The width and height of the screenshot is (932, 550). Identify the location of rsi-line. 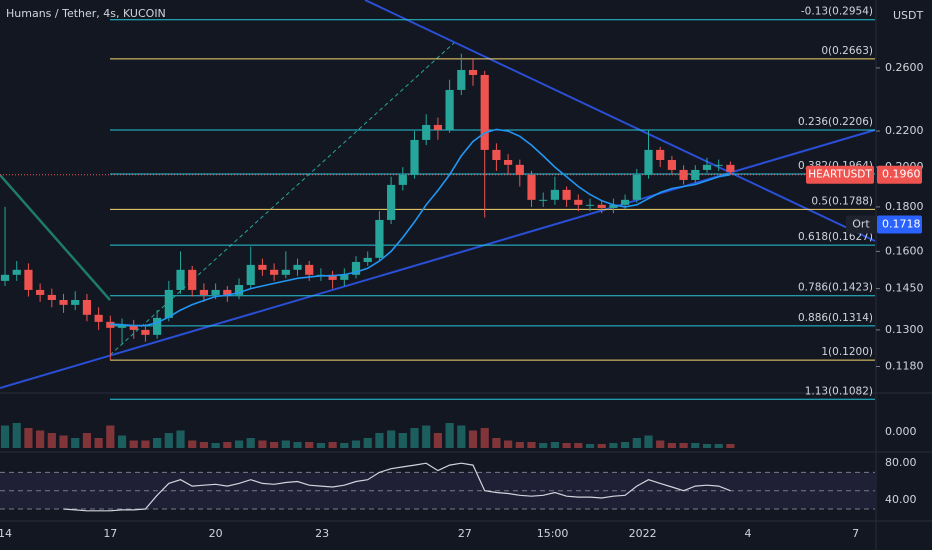
(397, 487).